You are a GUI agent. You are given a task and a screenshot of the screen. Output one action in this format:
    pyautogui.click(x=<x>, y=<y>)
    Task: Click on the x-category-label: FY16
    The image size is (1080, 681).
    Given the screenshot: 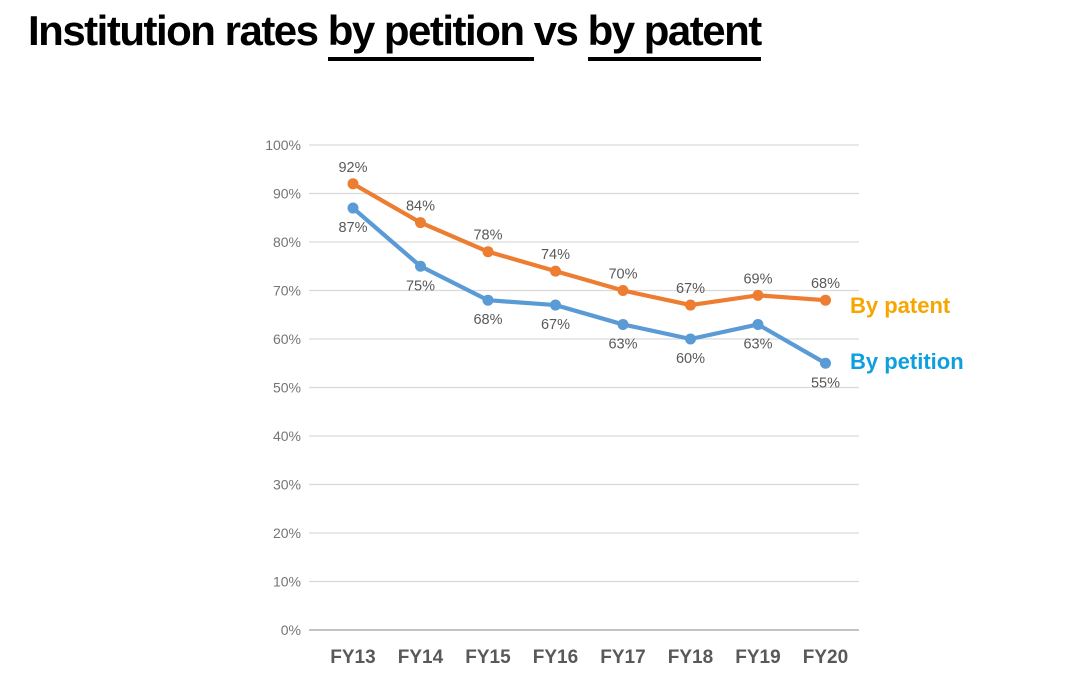 What is the action you would take?
    pyautogui.click(x=555, y=657)
    